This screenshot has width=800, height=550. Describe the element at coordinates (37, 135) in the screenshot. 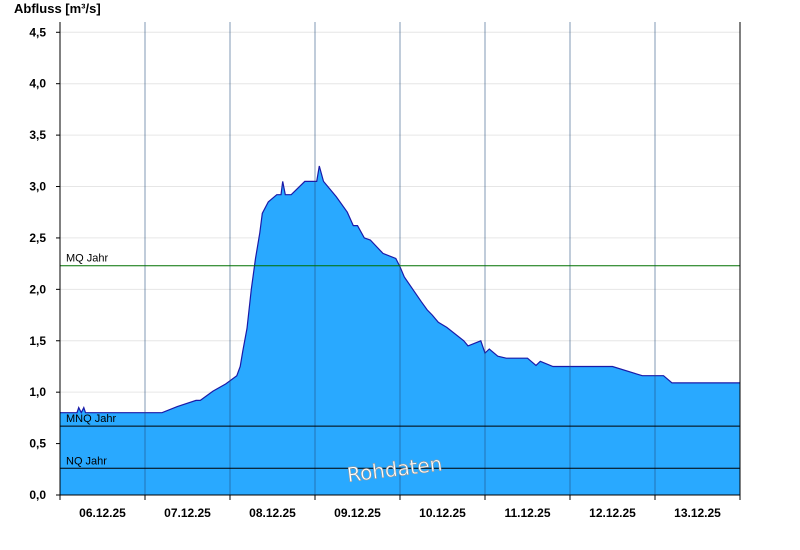

I see `y-tick-label: 3,5` at that location.